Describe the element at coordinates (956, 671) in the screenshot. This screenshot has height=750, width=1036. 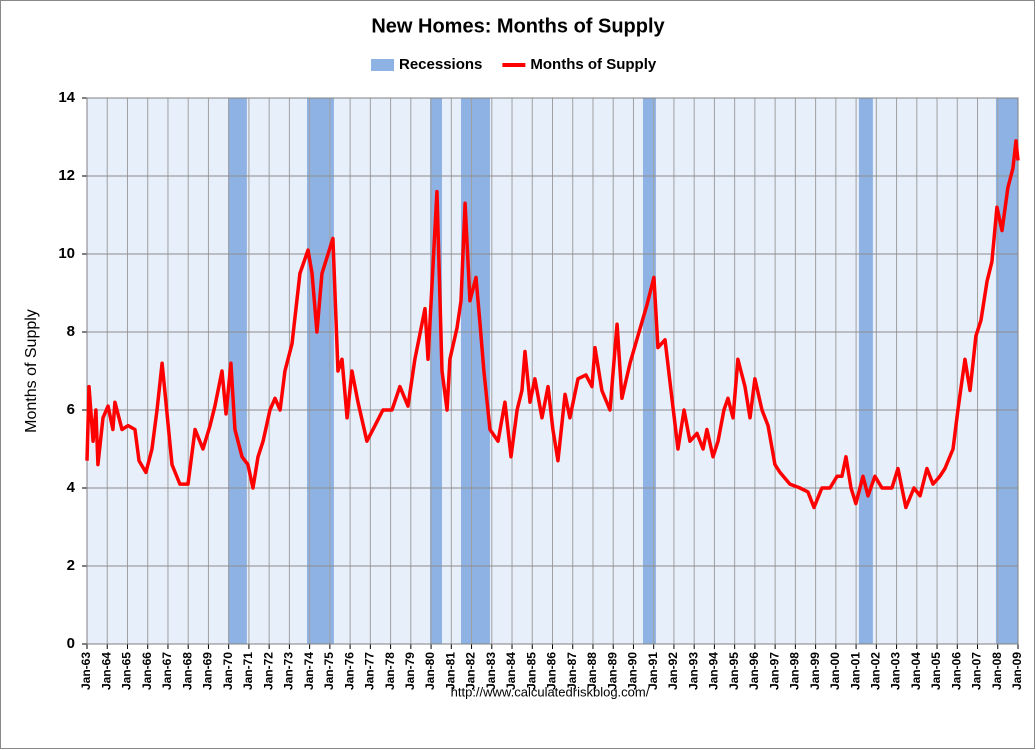
I see `x-tick-label: Jan-06` at that location.